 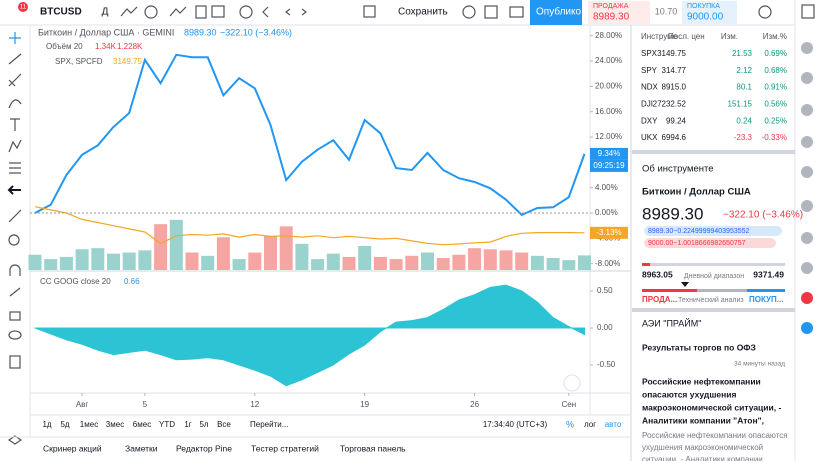 What do you see at coordinates (572, 383) in the screenshot?
I see `scroll-right-button` at bounding box center [572, 383].